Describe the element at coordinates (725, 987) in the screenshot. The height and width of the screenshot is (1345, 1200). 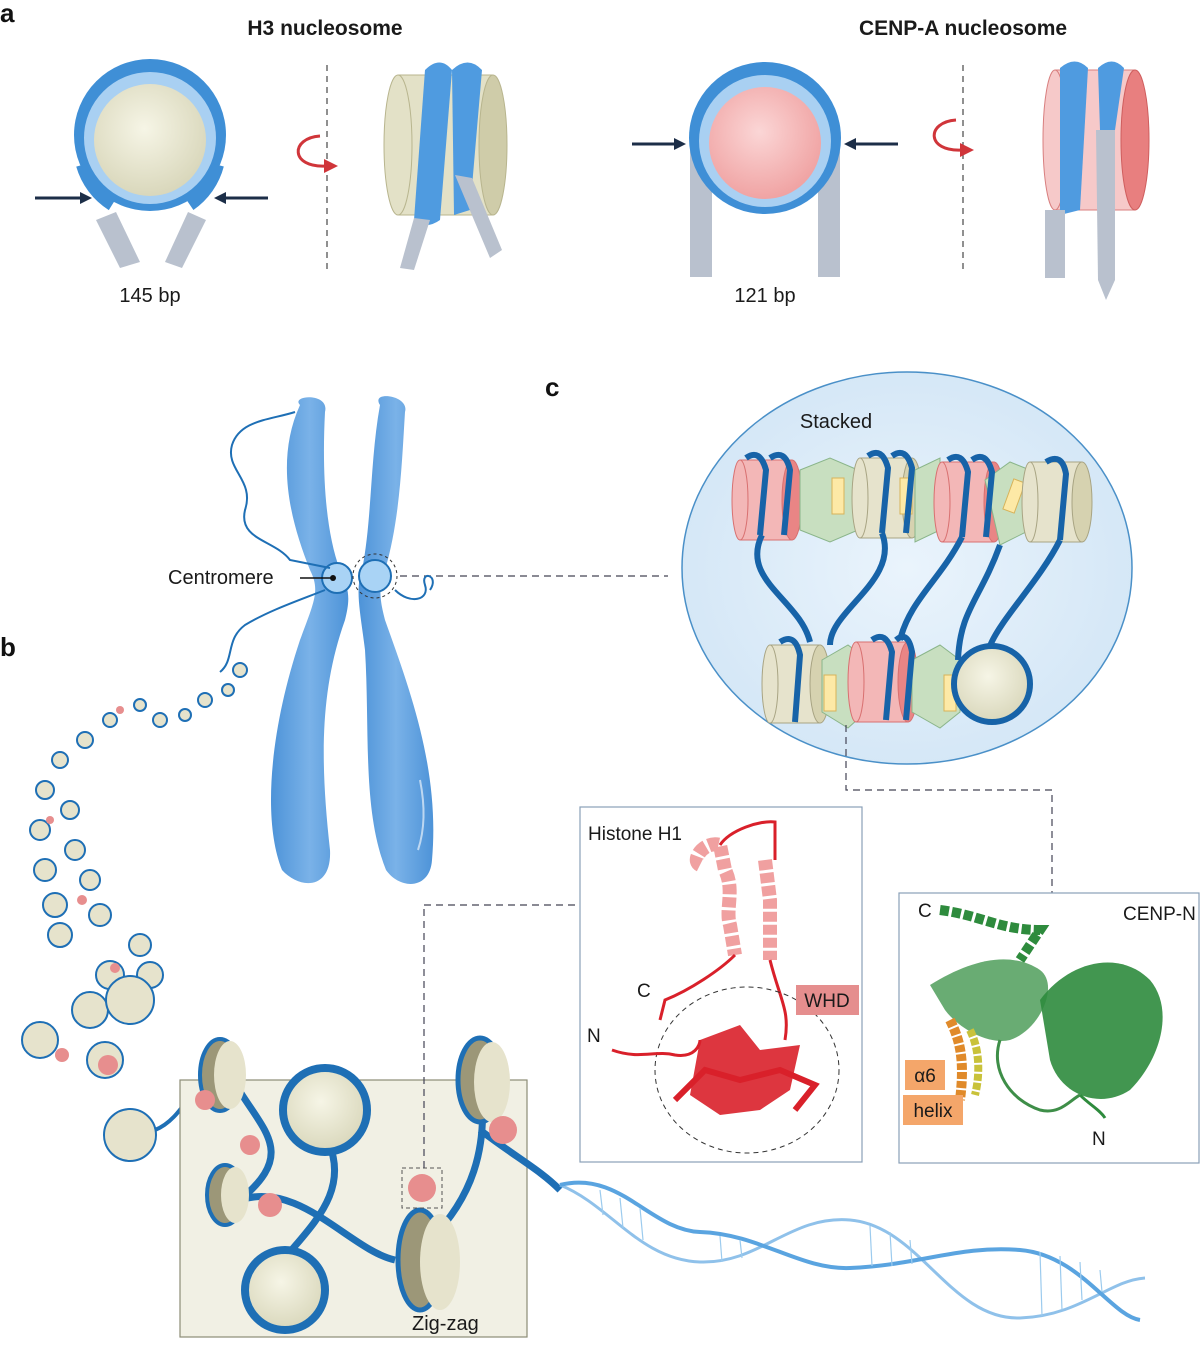
I see `histone-h1-ribbon` at that location.